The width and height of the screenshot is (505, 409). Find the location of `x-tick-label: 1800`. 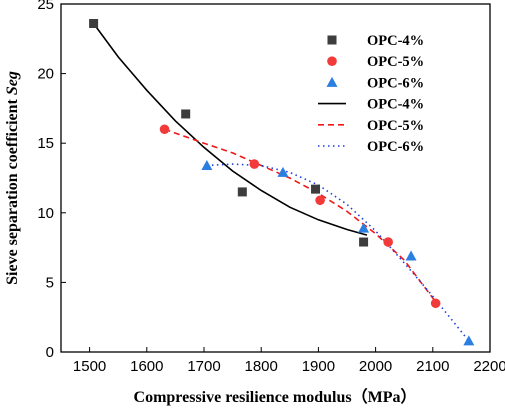

x-tick-label: 1800 is located at coordinates (261, 366).